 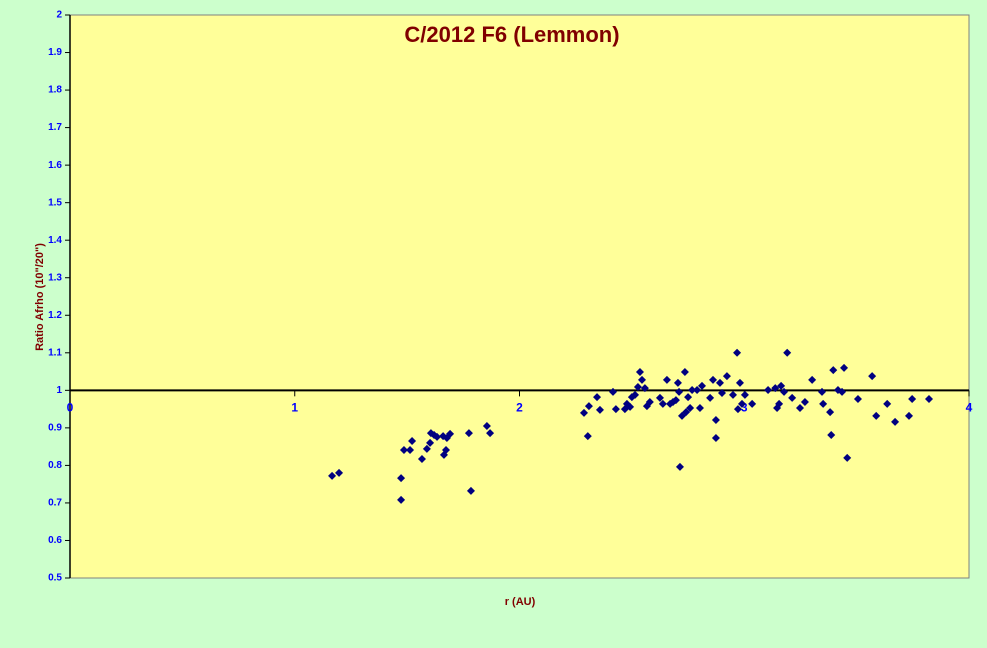 I want to click on y-tick-label: 1.6, so click(x=55, y=165).